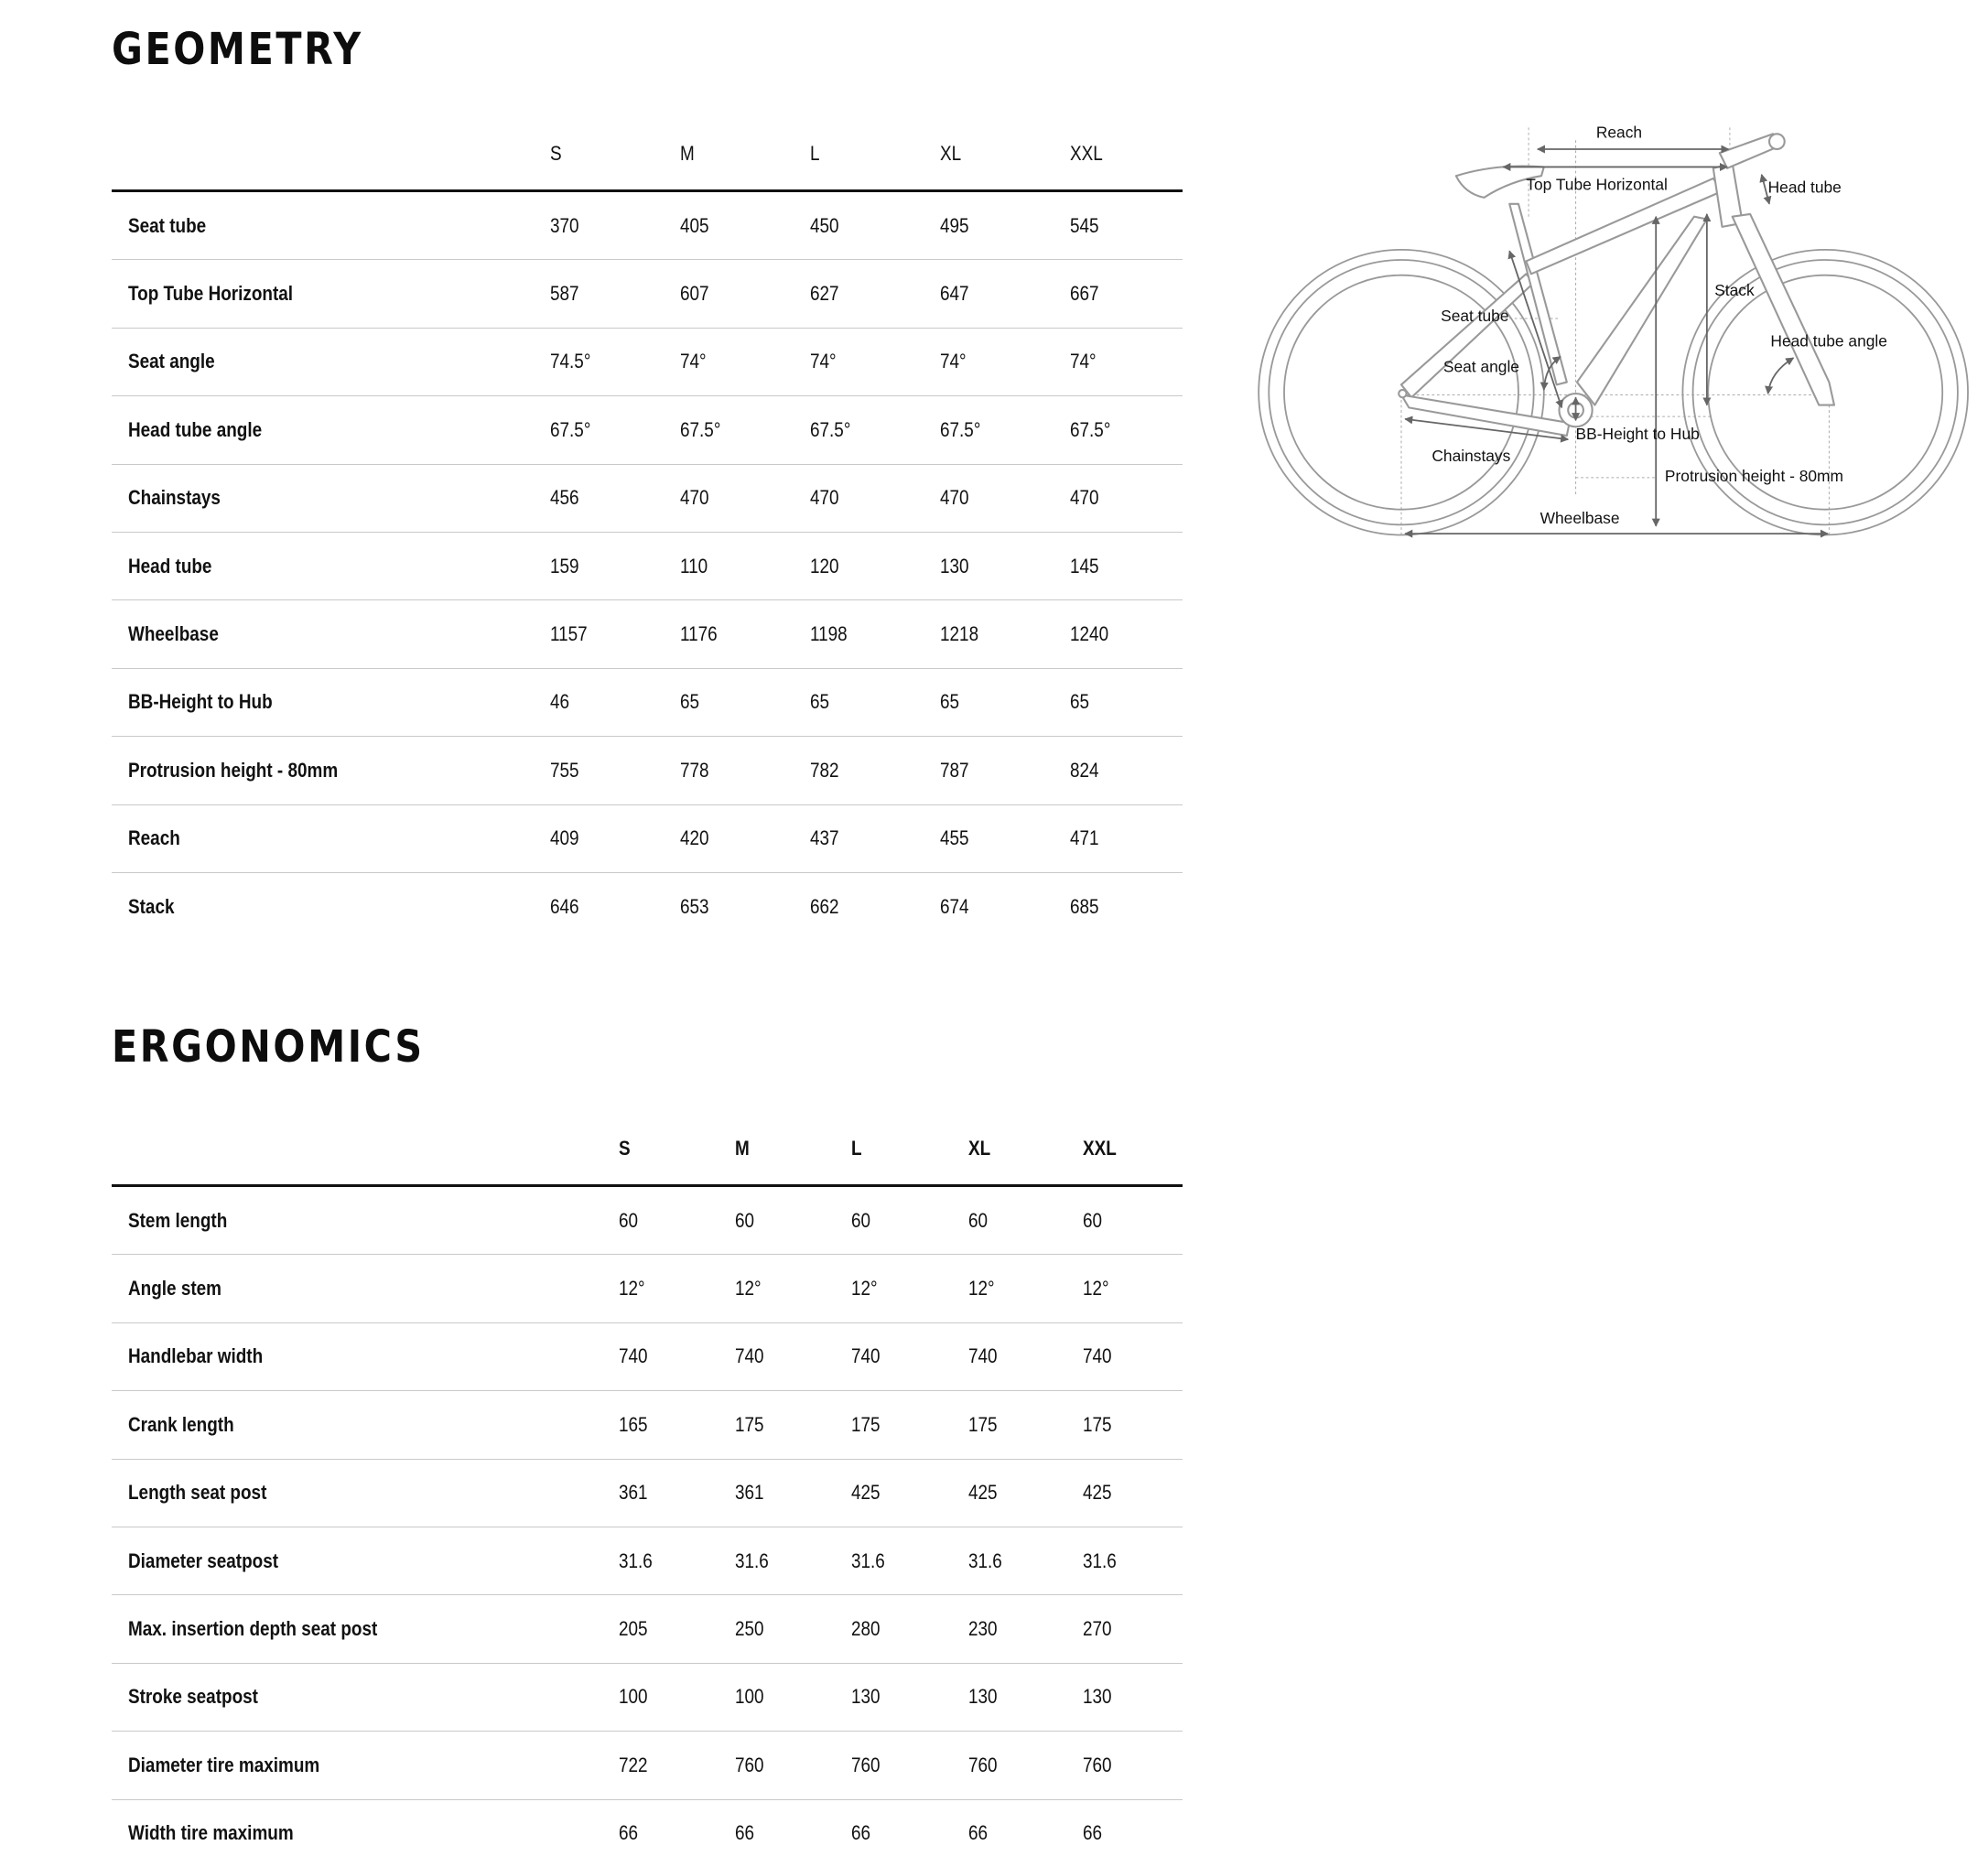  Describe the element at coordinates (909, 1221) in the screenshot. I see `cell-l: 60` at that location.